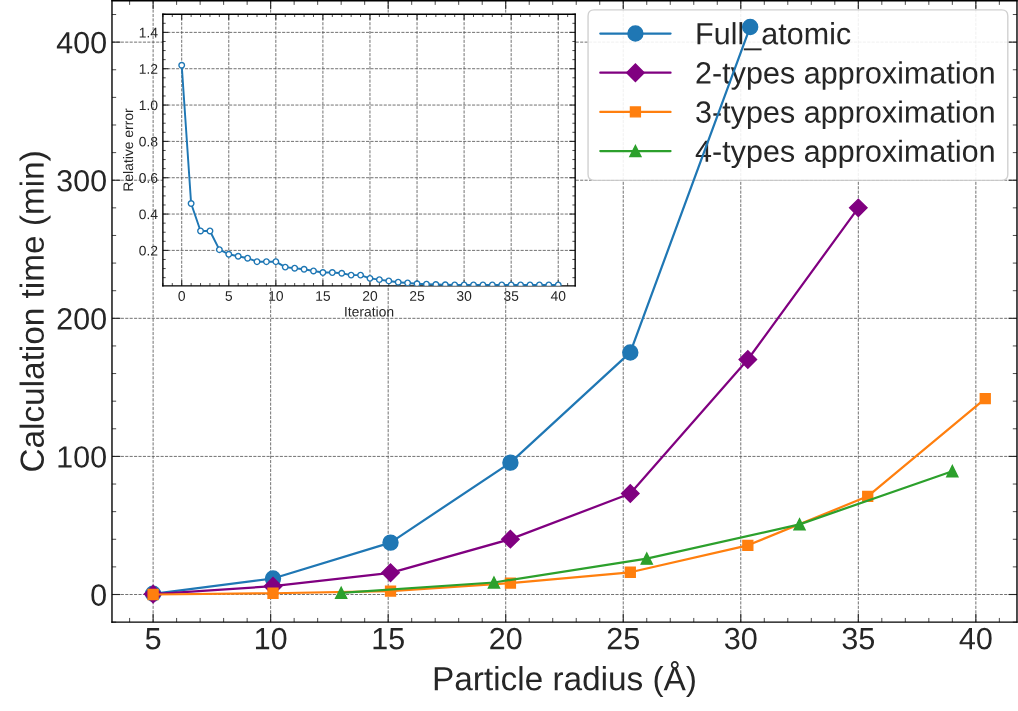 Image resolution: width=1018 pixels, height=711 pixels. What do you see at coordinates (148, 214) in the screenshot?
I see `y-tick-label: 0.4` at bounding box center [148, 214].